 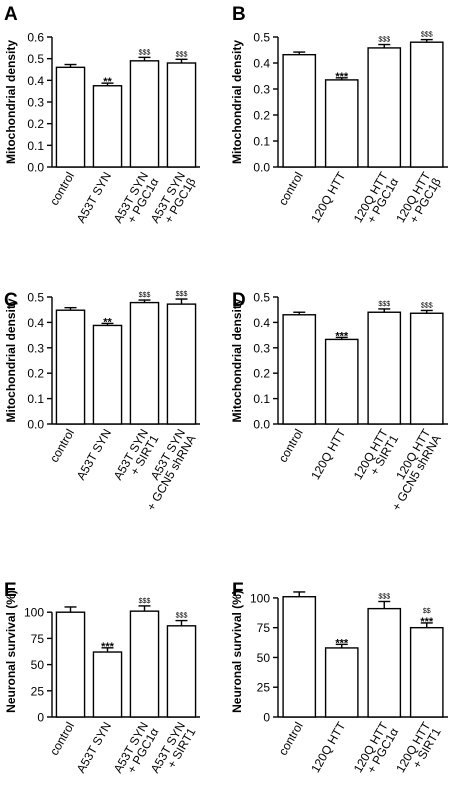 I want to click on significance-marker: **, so click(x=107, y=322).